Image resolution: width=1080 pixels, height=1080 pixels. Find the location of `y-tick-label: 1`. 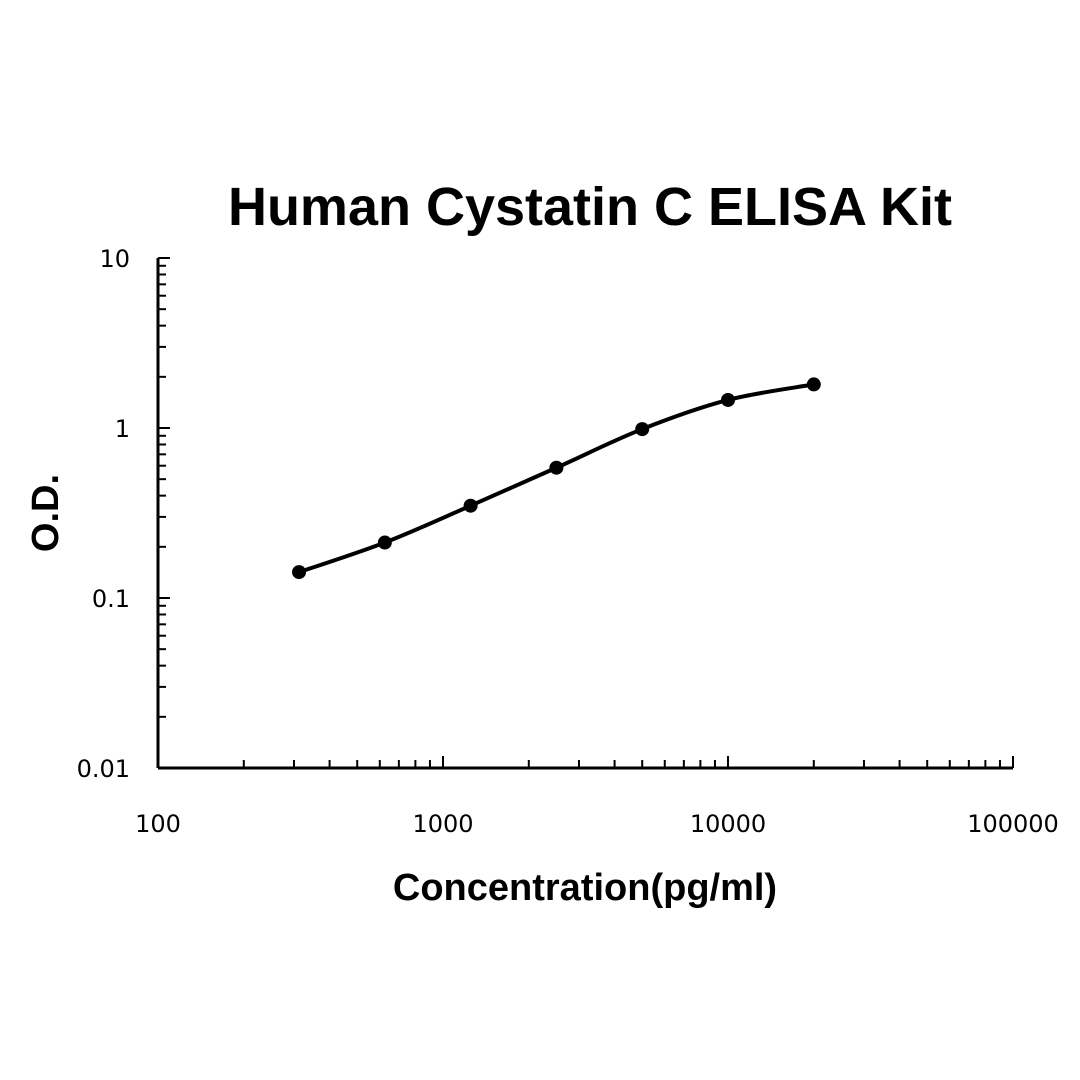

y-tick-label: 1 is located at coordinates (122, 429).